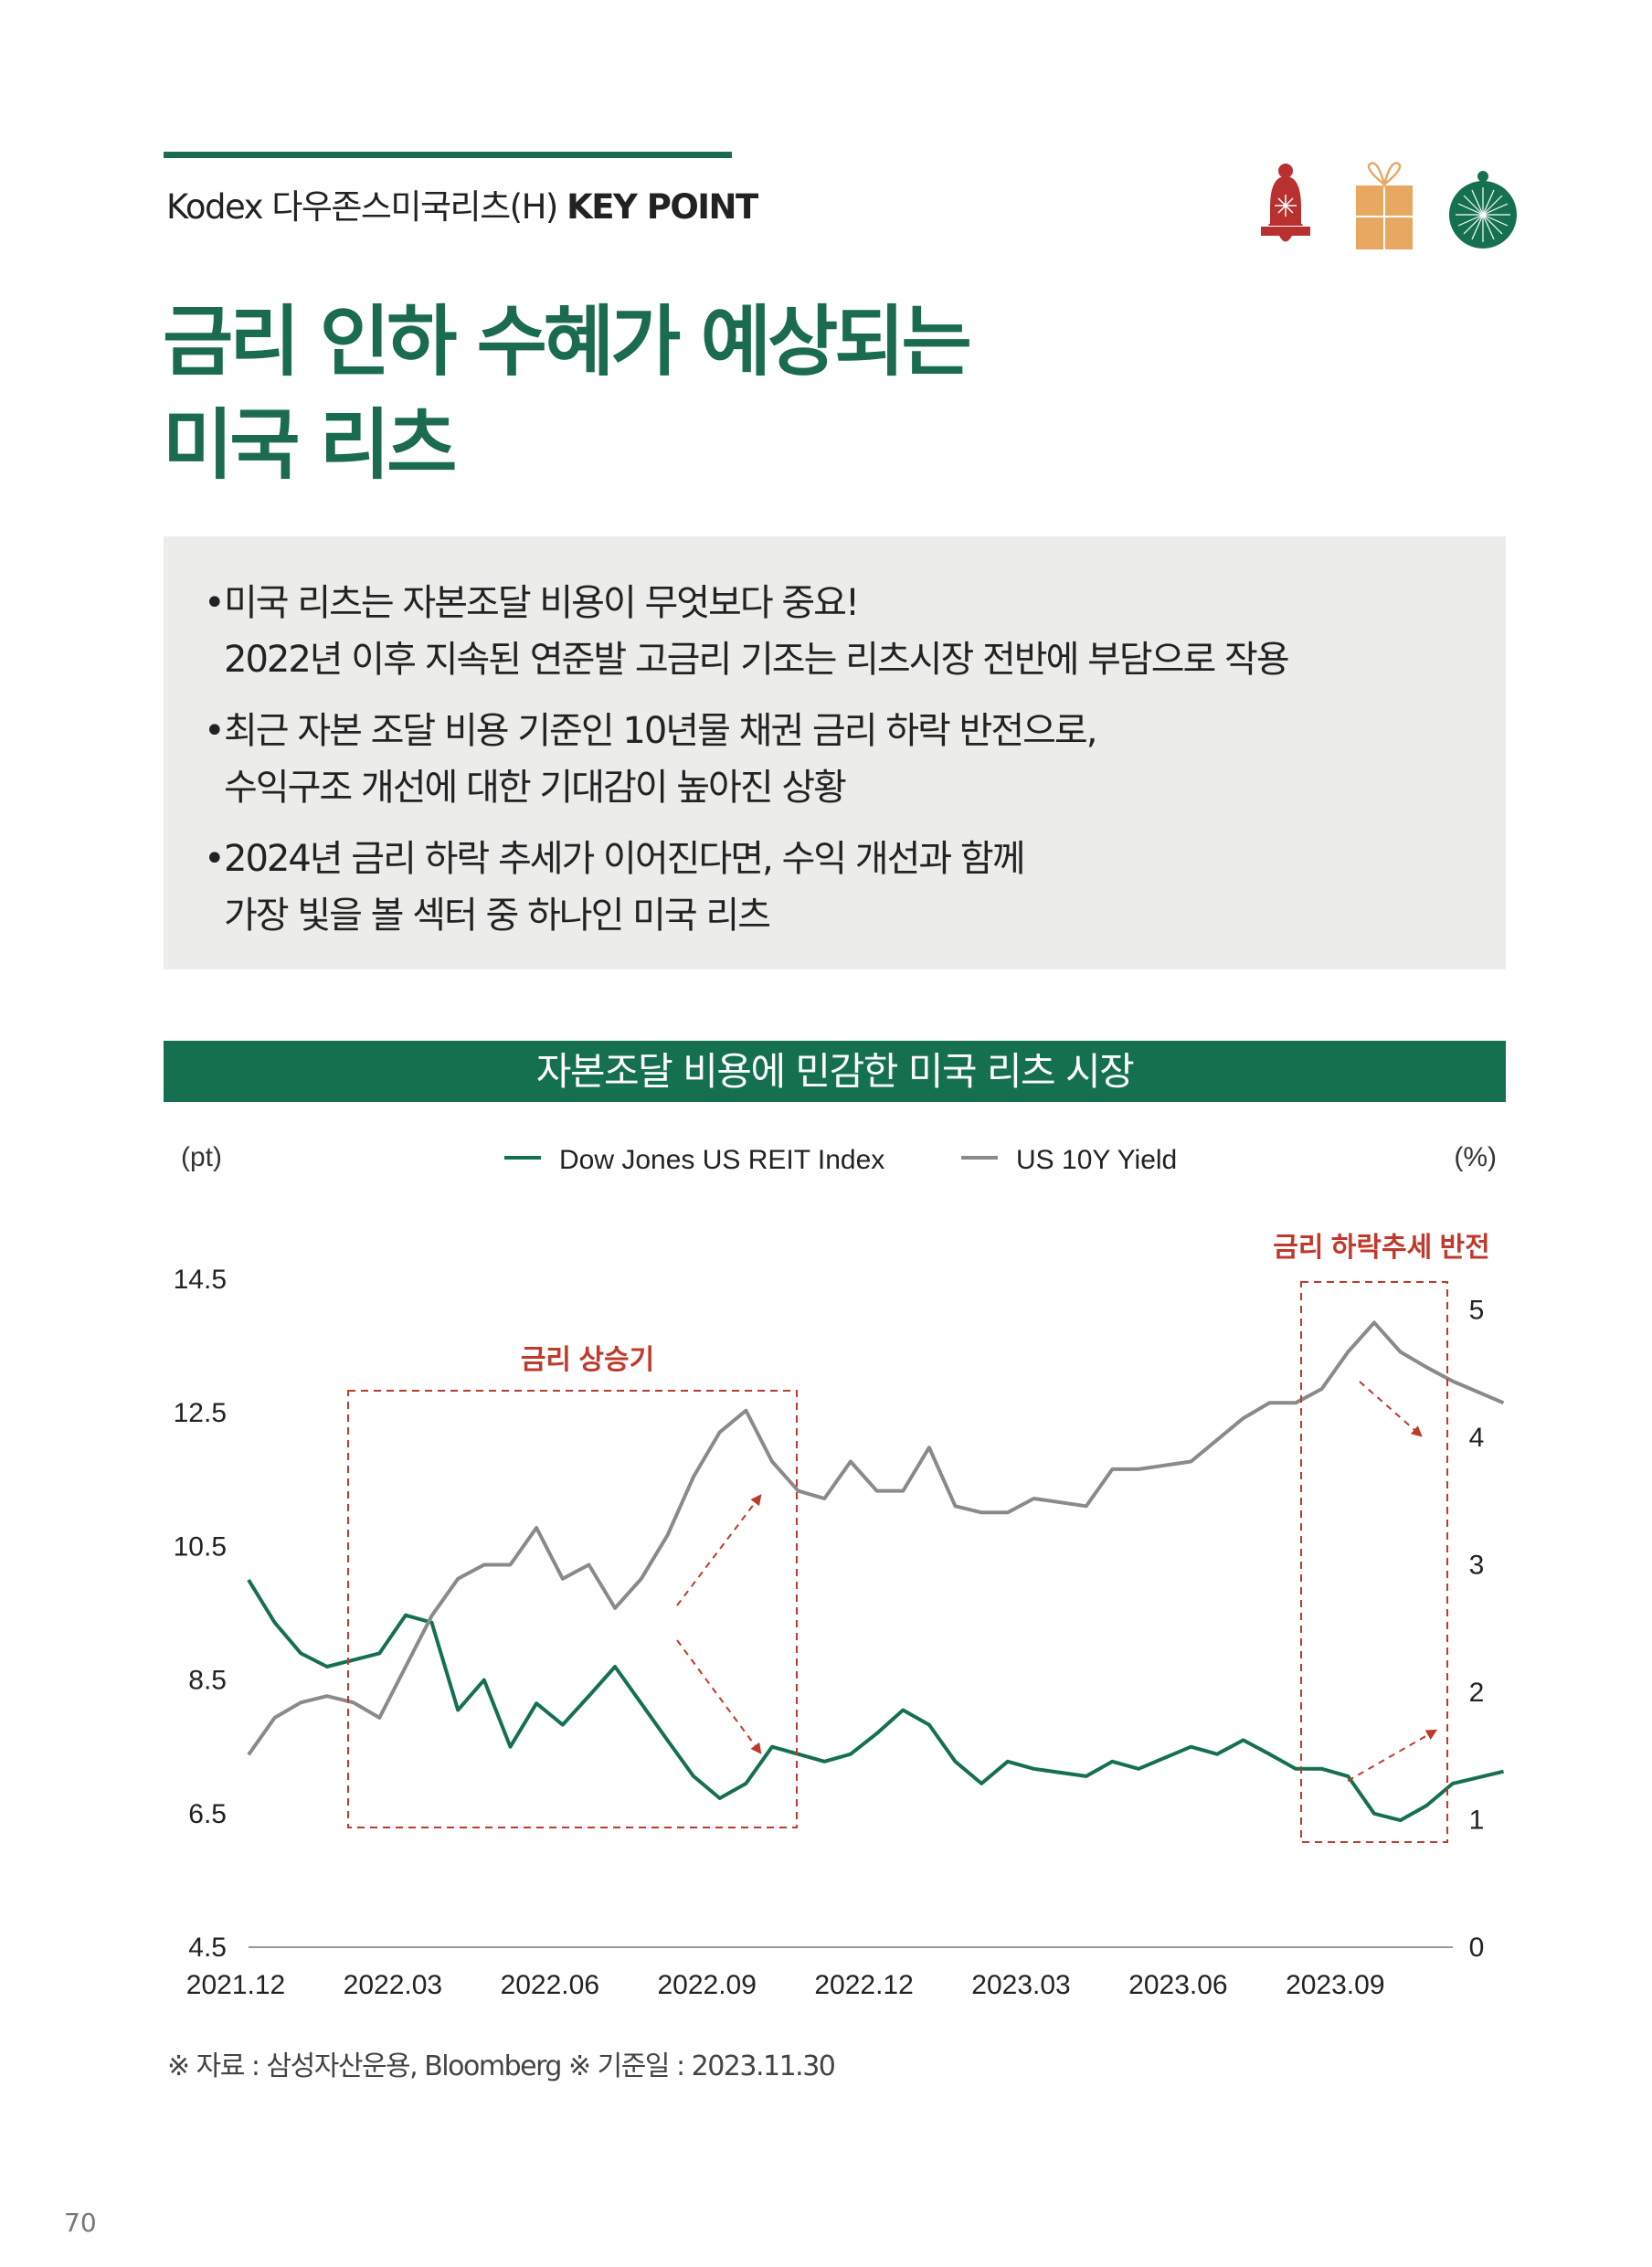 This screenshot has width=1652, height=2267. Describe the element at coordinates (1021, 1985) in the screenshot. I see `x-tick-label: 2023.03` at that location.